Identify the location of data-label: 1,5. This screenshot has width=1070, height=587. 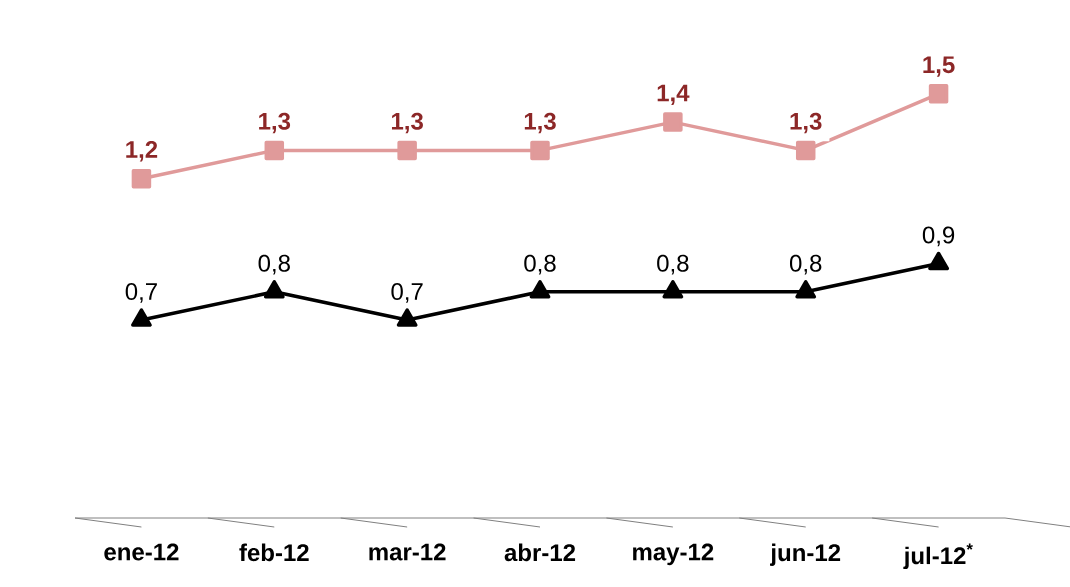
(939, 66).